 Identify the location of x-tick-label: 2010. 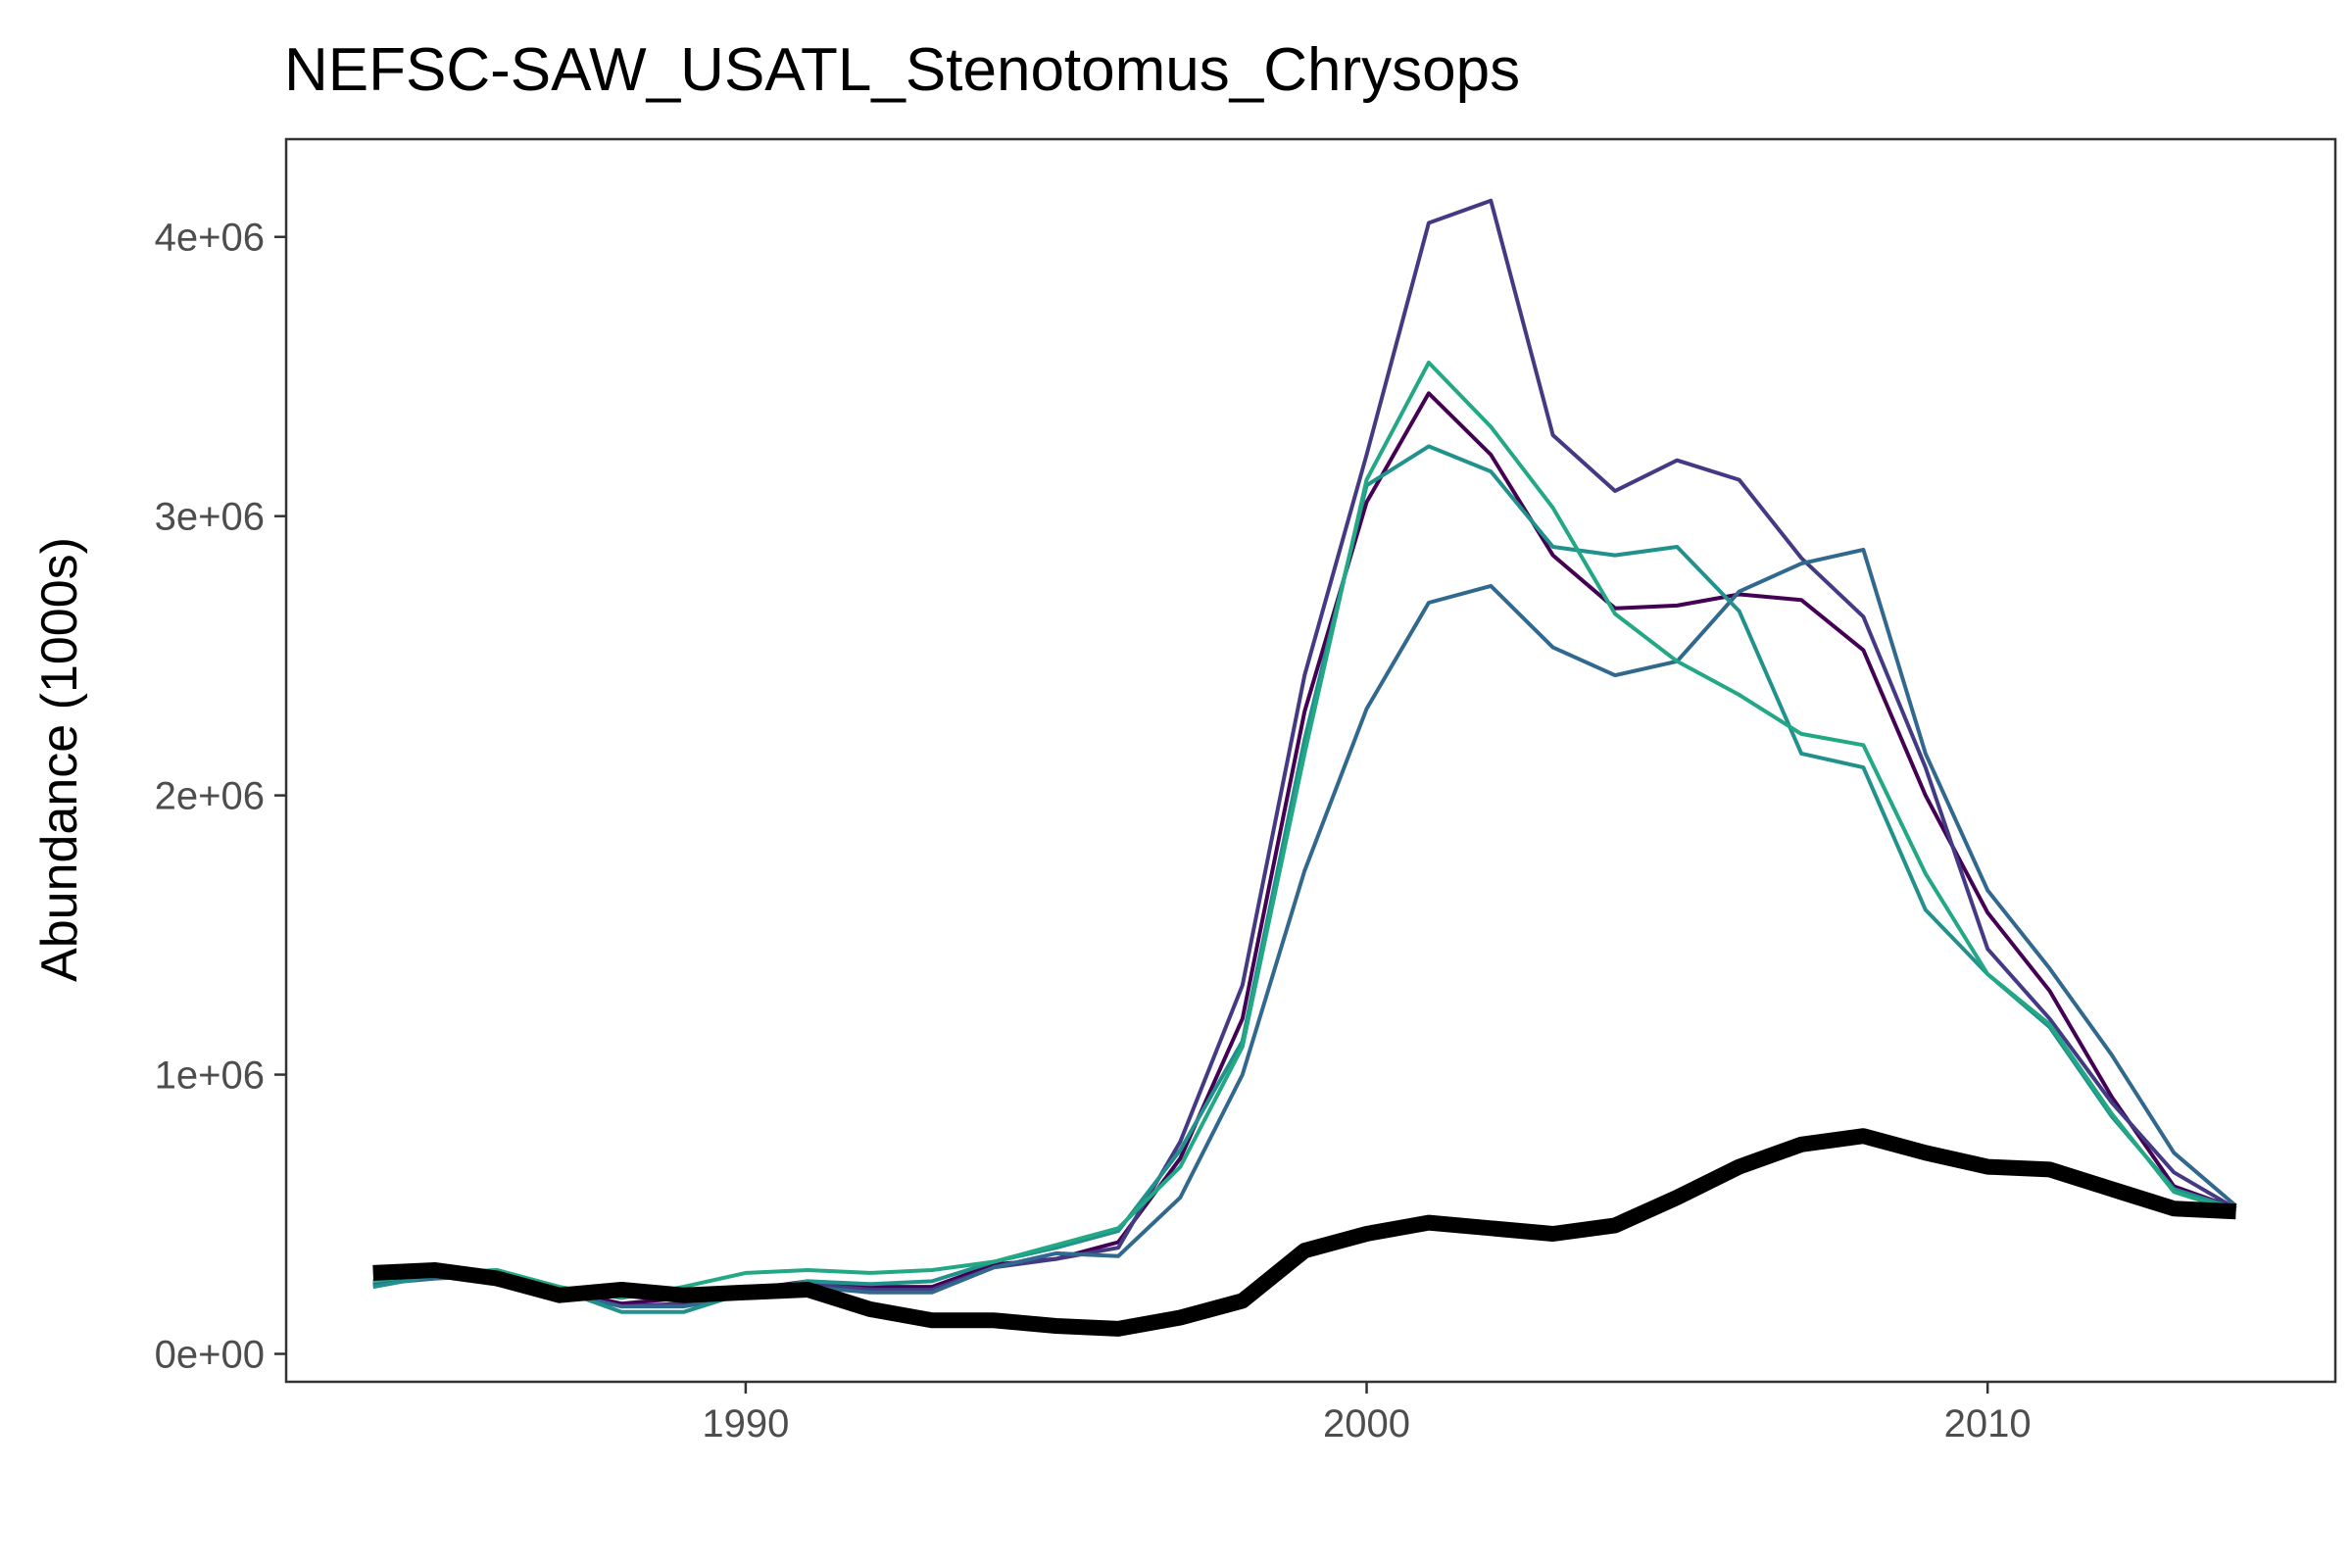
(1988, 1424).